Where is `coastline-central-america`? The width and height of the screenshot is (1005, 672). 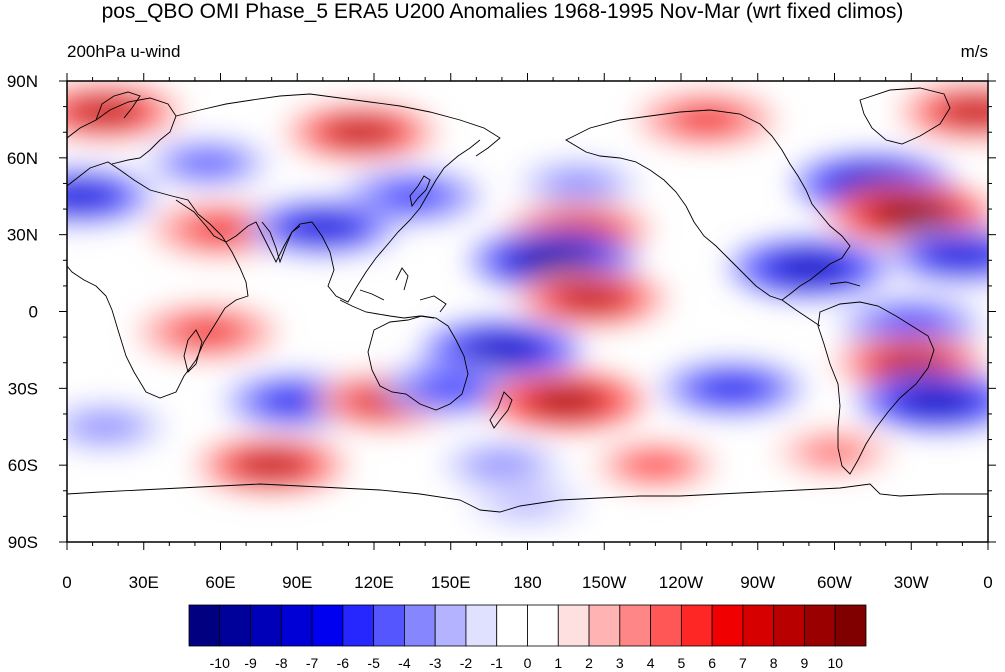 coastline-central-america is located at coordinates (821, 304).